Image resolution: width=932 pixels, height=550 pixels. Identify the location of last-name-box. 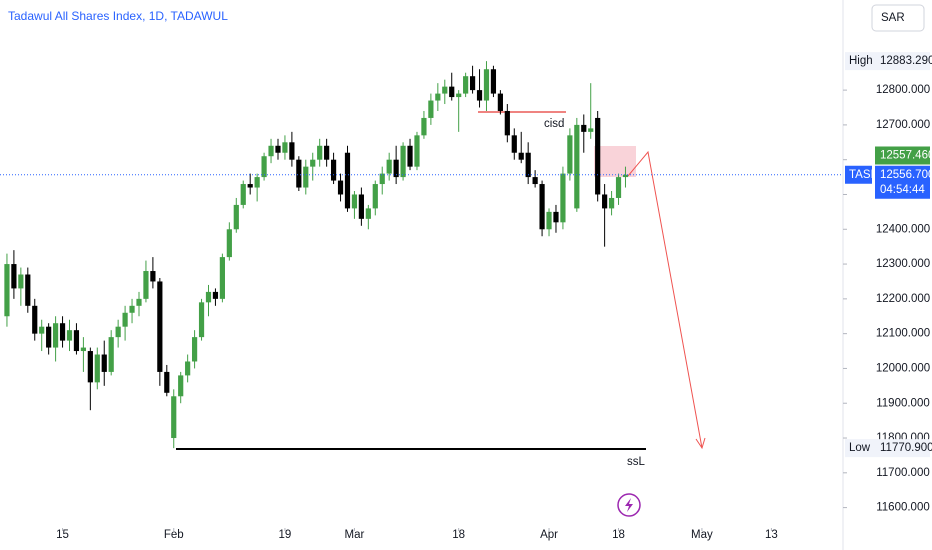
(858, 174).